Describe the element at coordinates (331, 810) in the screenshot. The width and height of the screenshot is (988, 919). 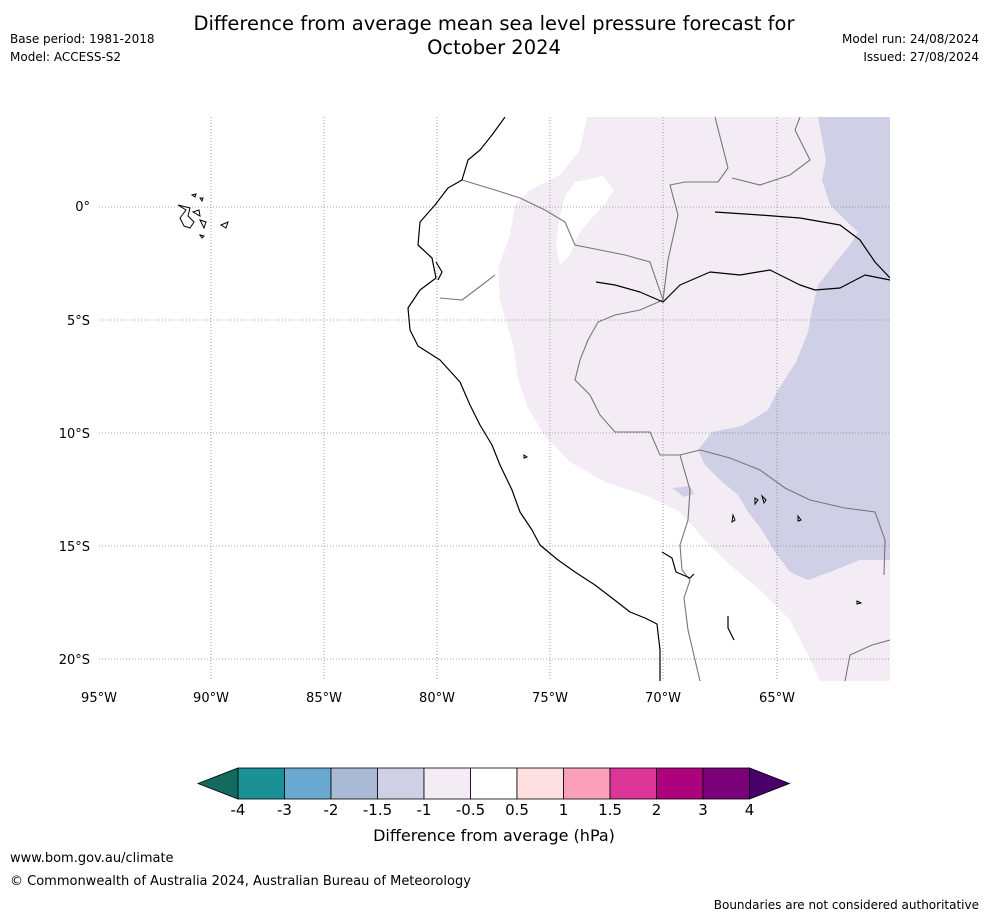
I see `colorbar-tick-label: -2` at that location.